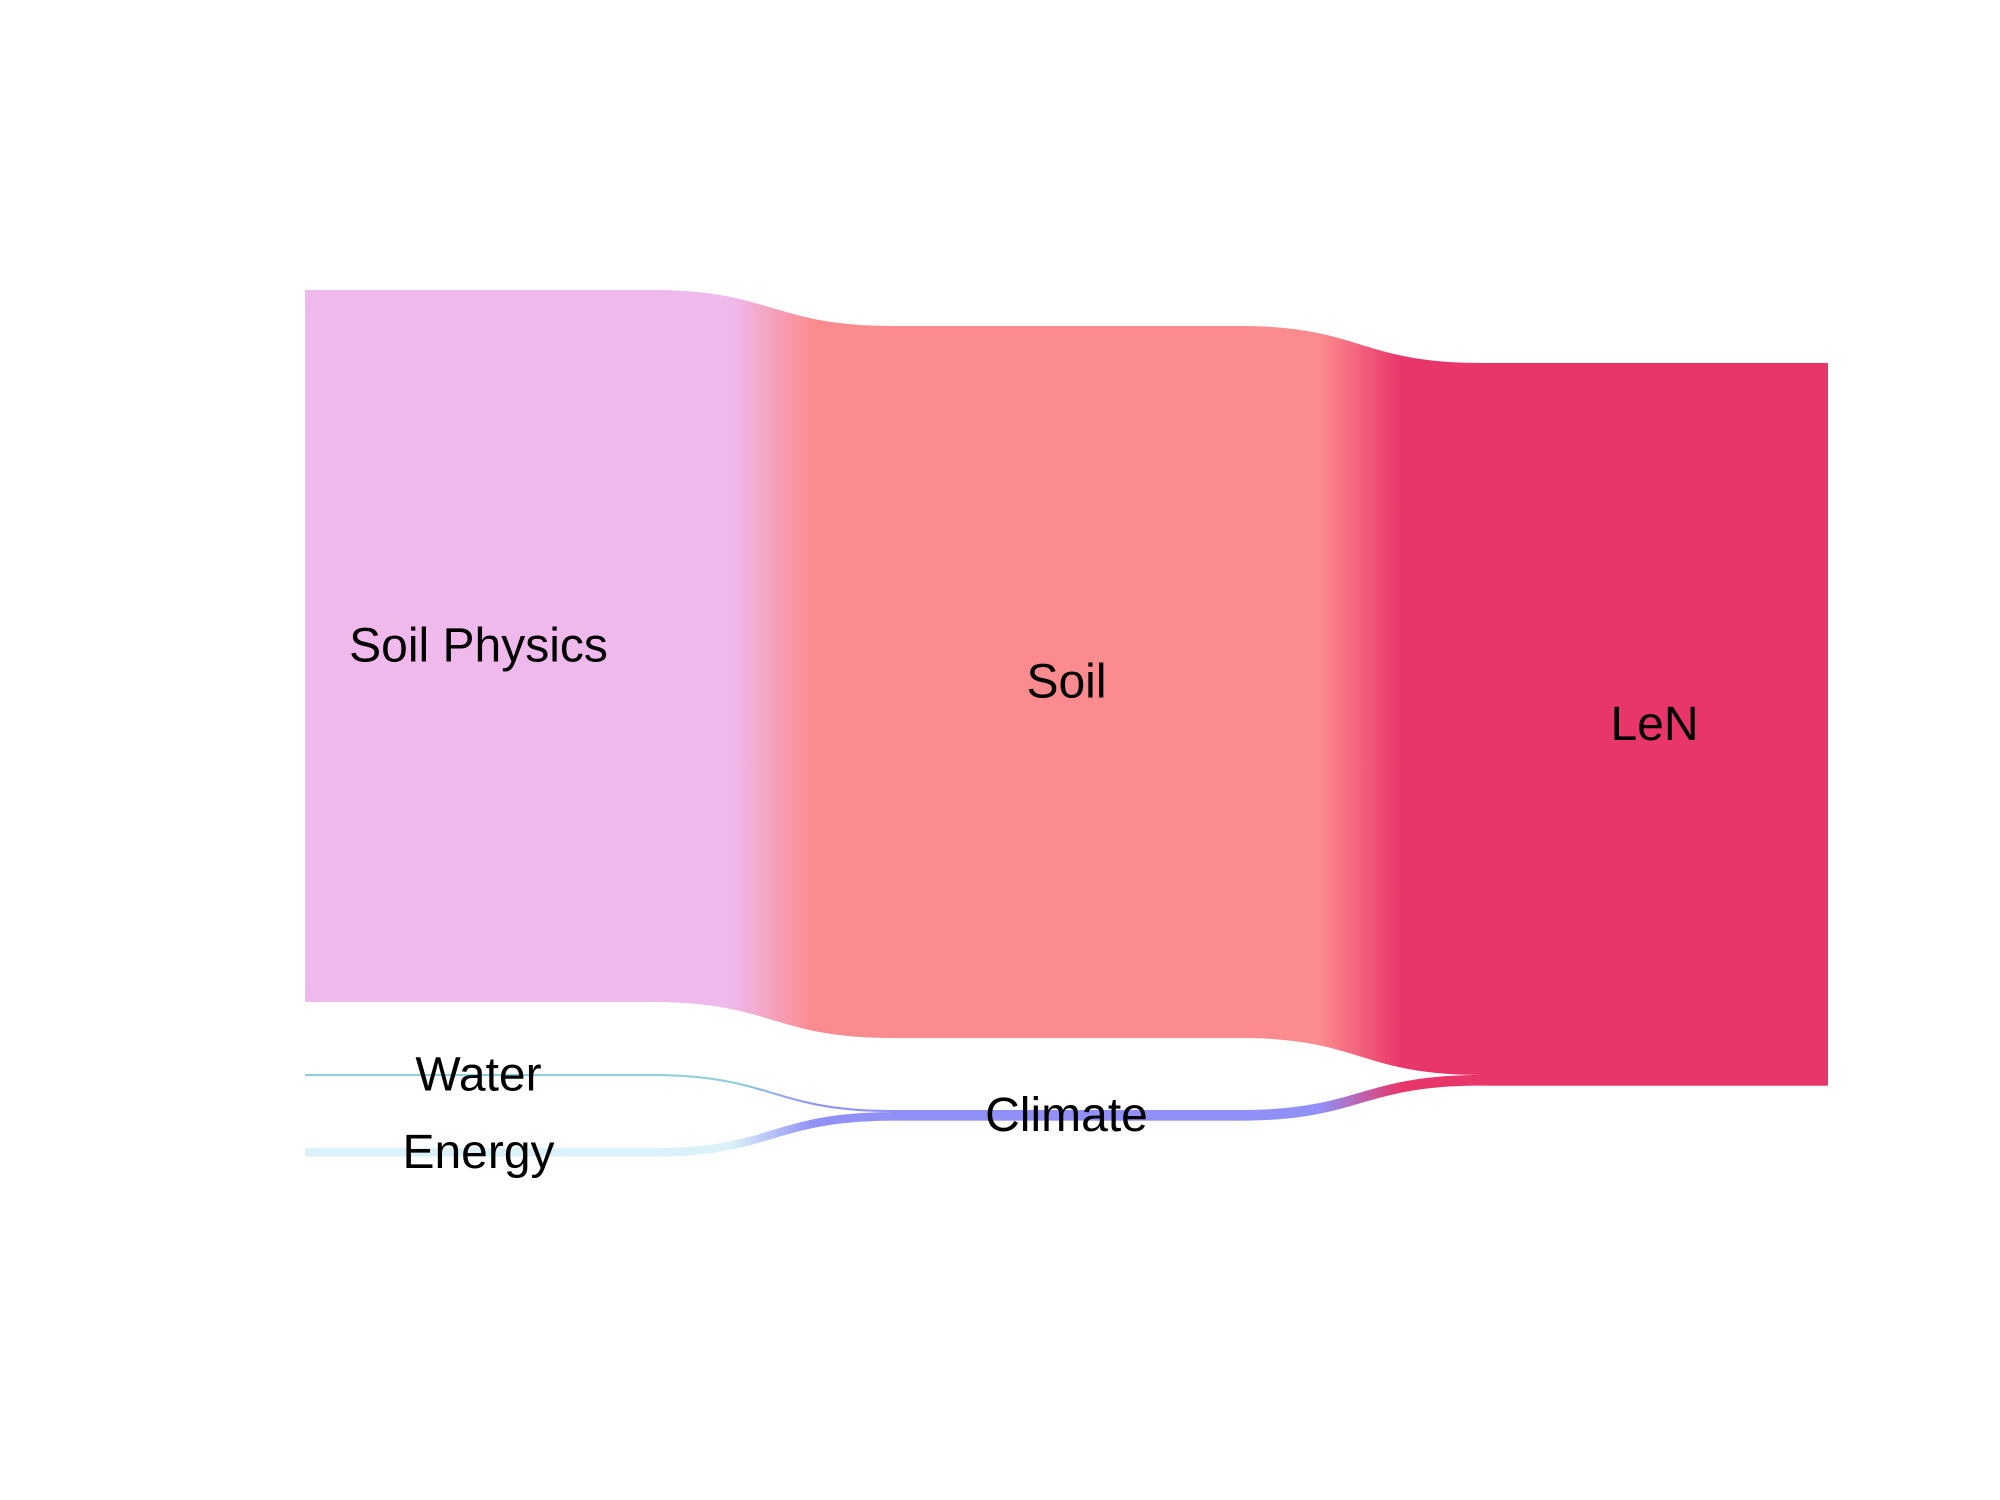 The height and width of the screenshot is (1500, 2000). I want to click on node-soil_physics, so click(478, 646).